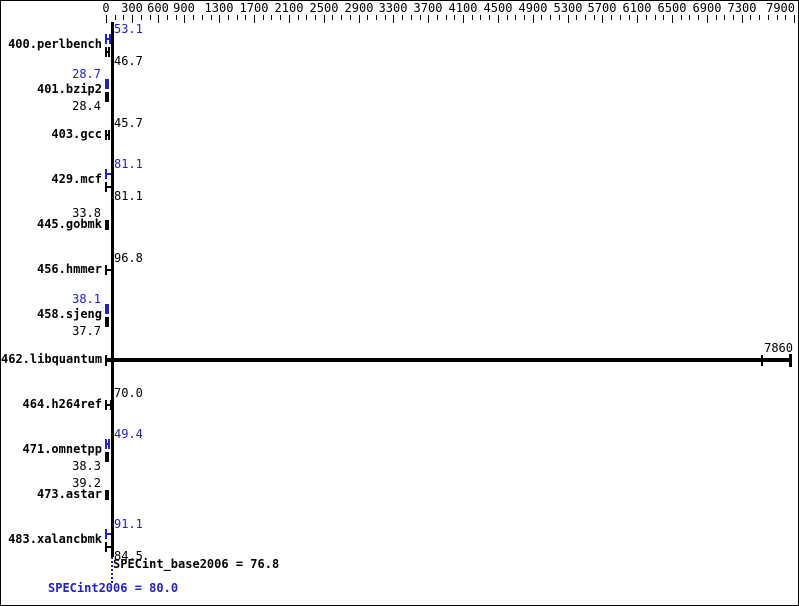 This screenshot has height=606, width=799. Describe the element at coordinates (76, 134) in the screenshot. I see `benchmark-label: 403.gcc` at that location.